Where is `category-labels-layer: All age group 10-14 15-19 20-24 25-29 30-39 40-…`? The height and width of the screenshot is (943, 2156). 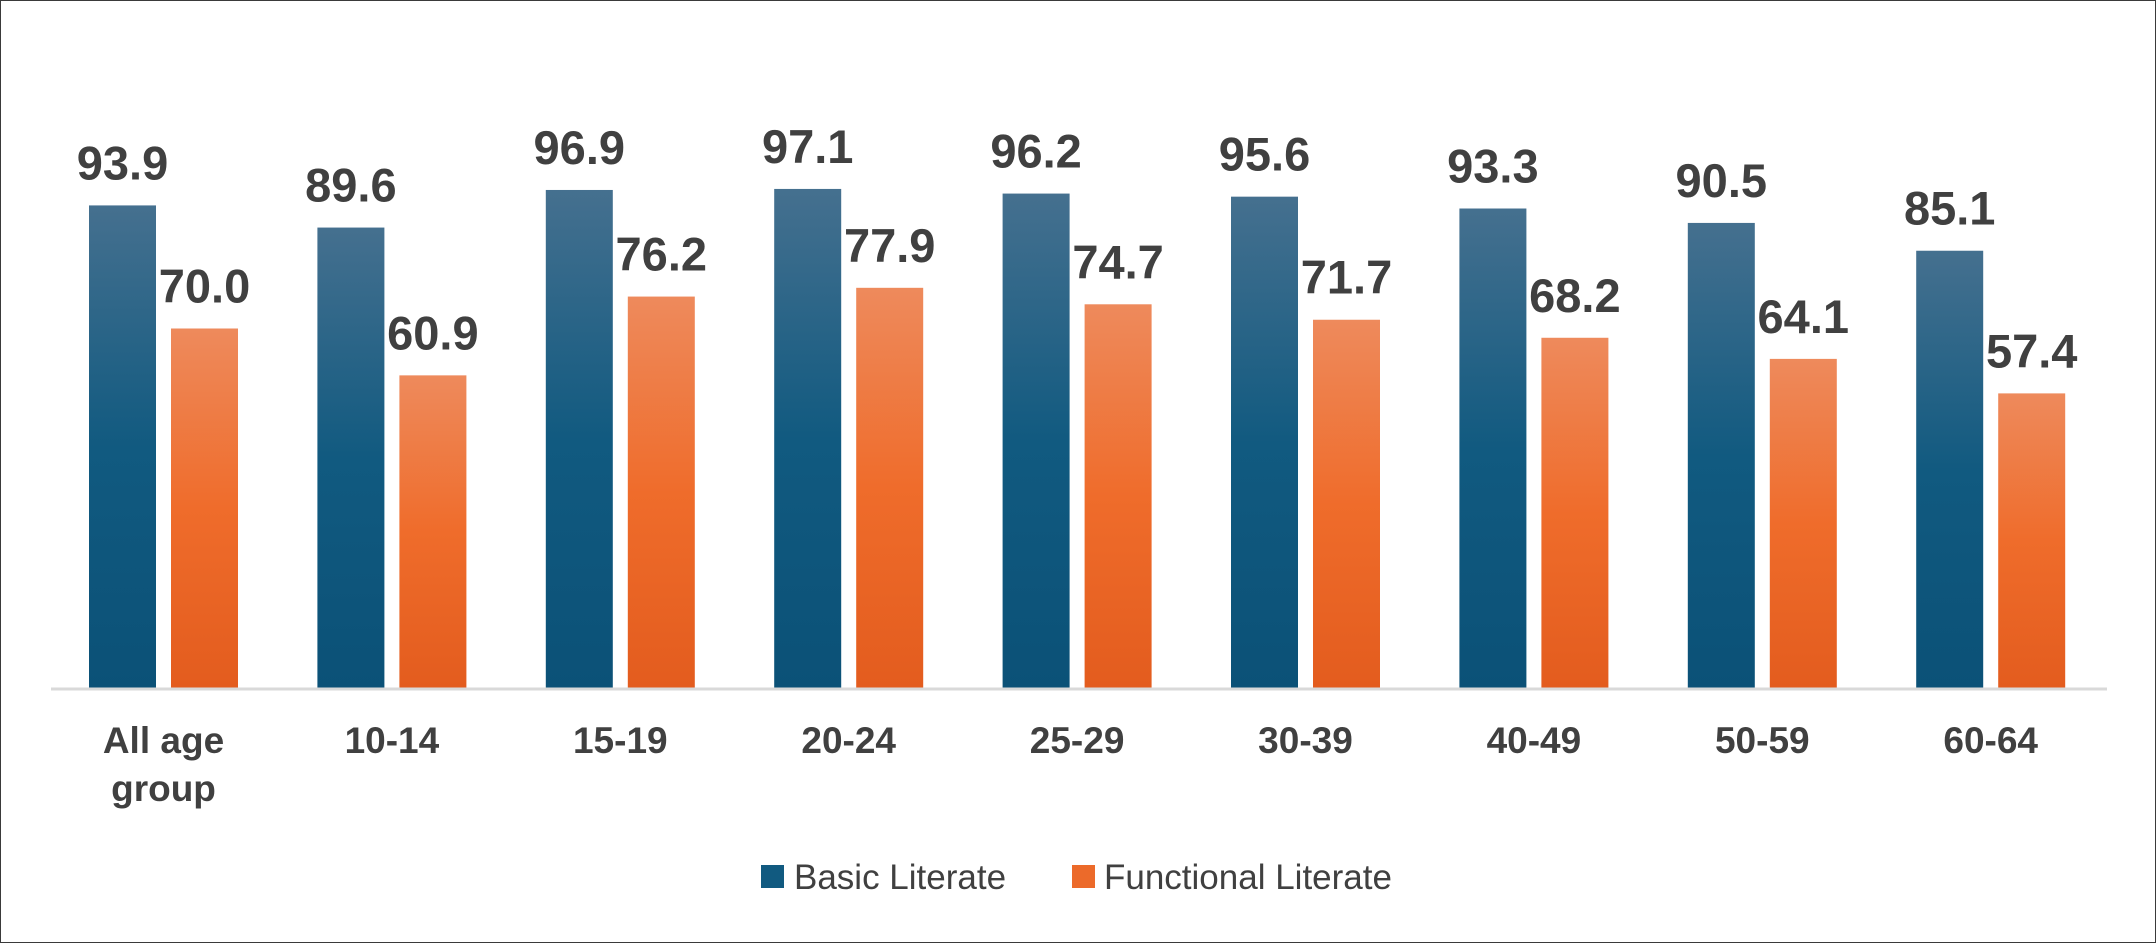 category-labels-layer: All age group 10-14 15-19 20-24 25-29 30-39 40-… is located at coordinates (1071, 764).